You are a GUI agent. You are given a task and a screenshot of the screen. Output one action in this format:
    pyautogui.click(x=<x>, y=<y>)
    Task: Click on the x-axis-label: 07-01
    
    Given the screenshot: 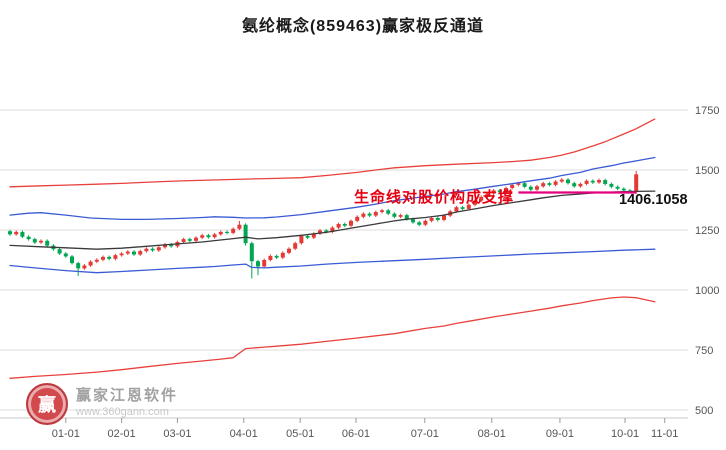 What is the action you would take?
    pyautogui.click(x=425, y=434)
    